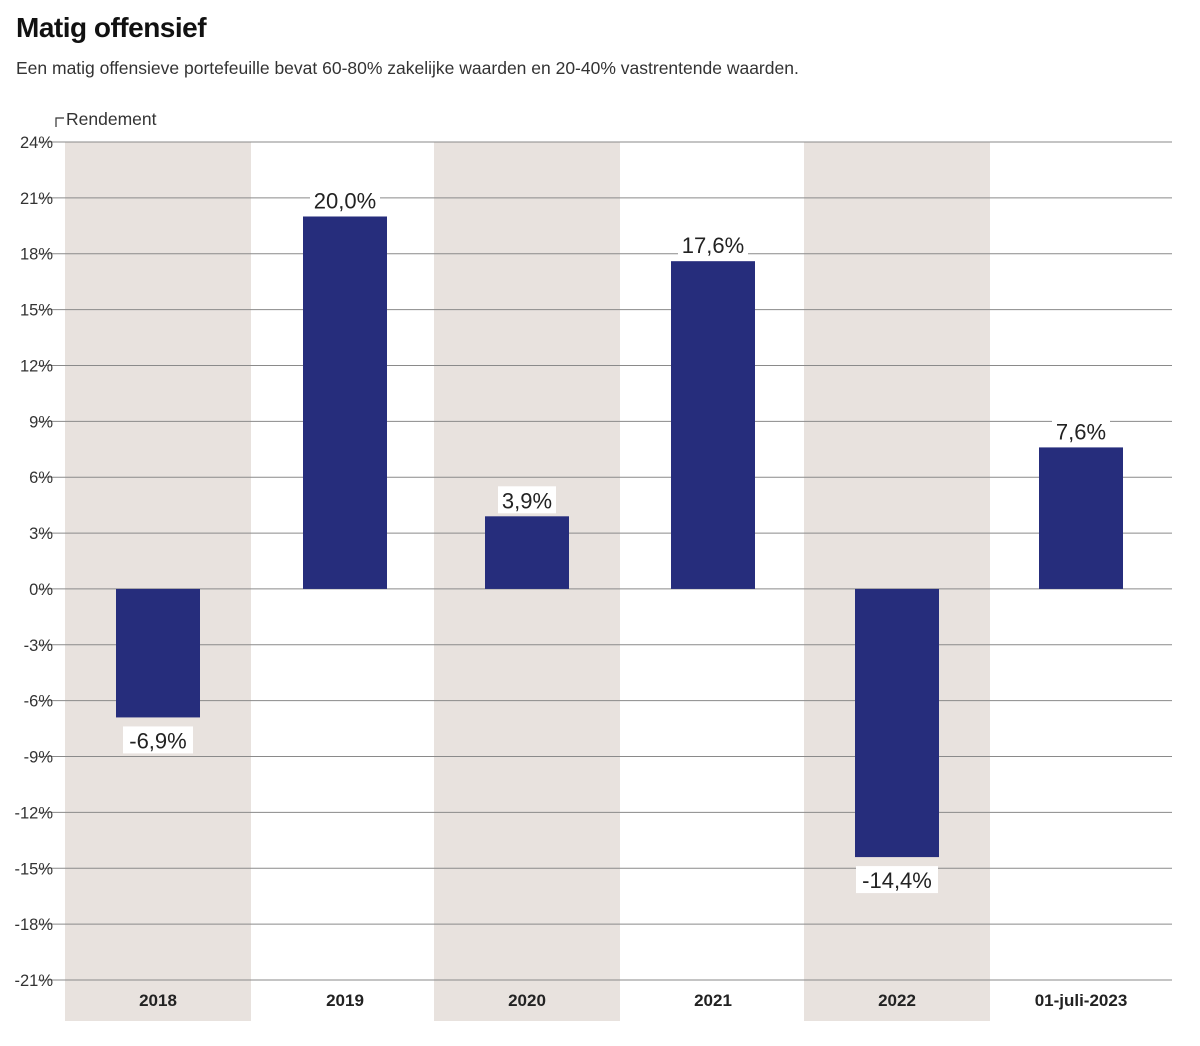 The height and width of the screenshot is (1046, 1200). What do you see at coordinates (345, 1000) in the screenshot?
I see `category-label: 2019` at bounding box center [345, 1000].